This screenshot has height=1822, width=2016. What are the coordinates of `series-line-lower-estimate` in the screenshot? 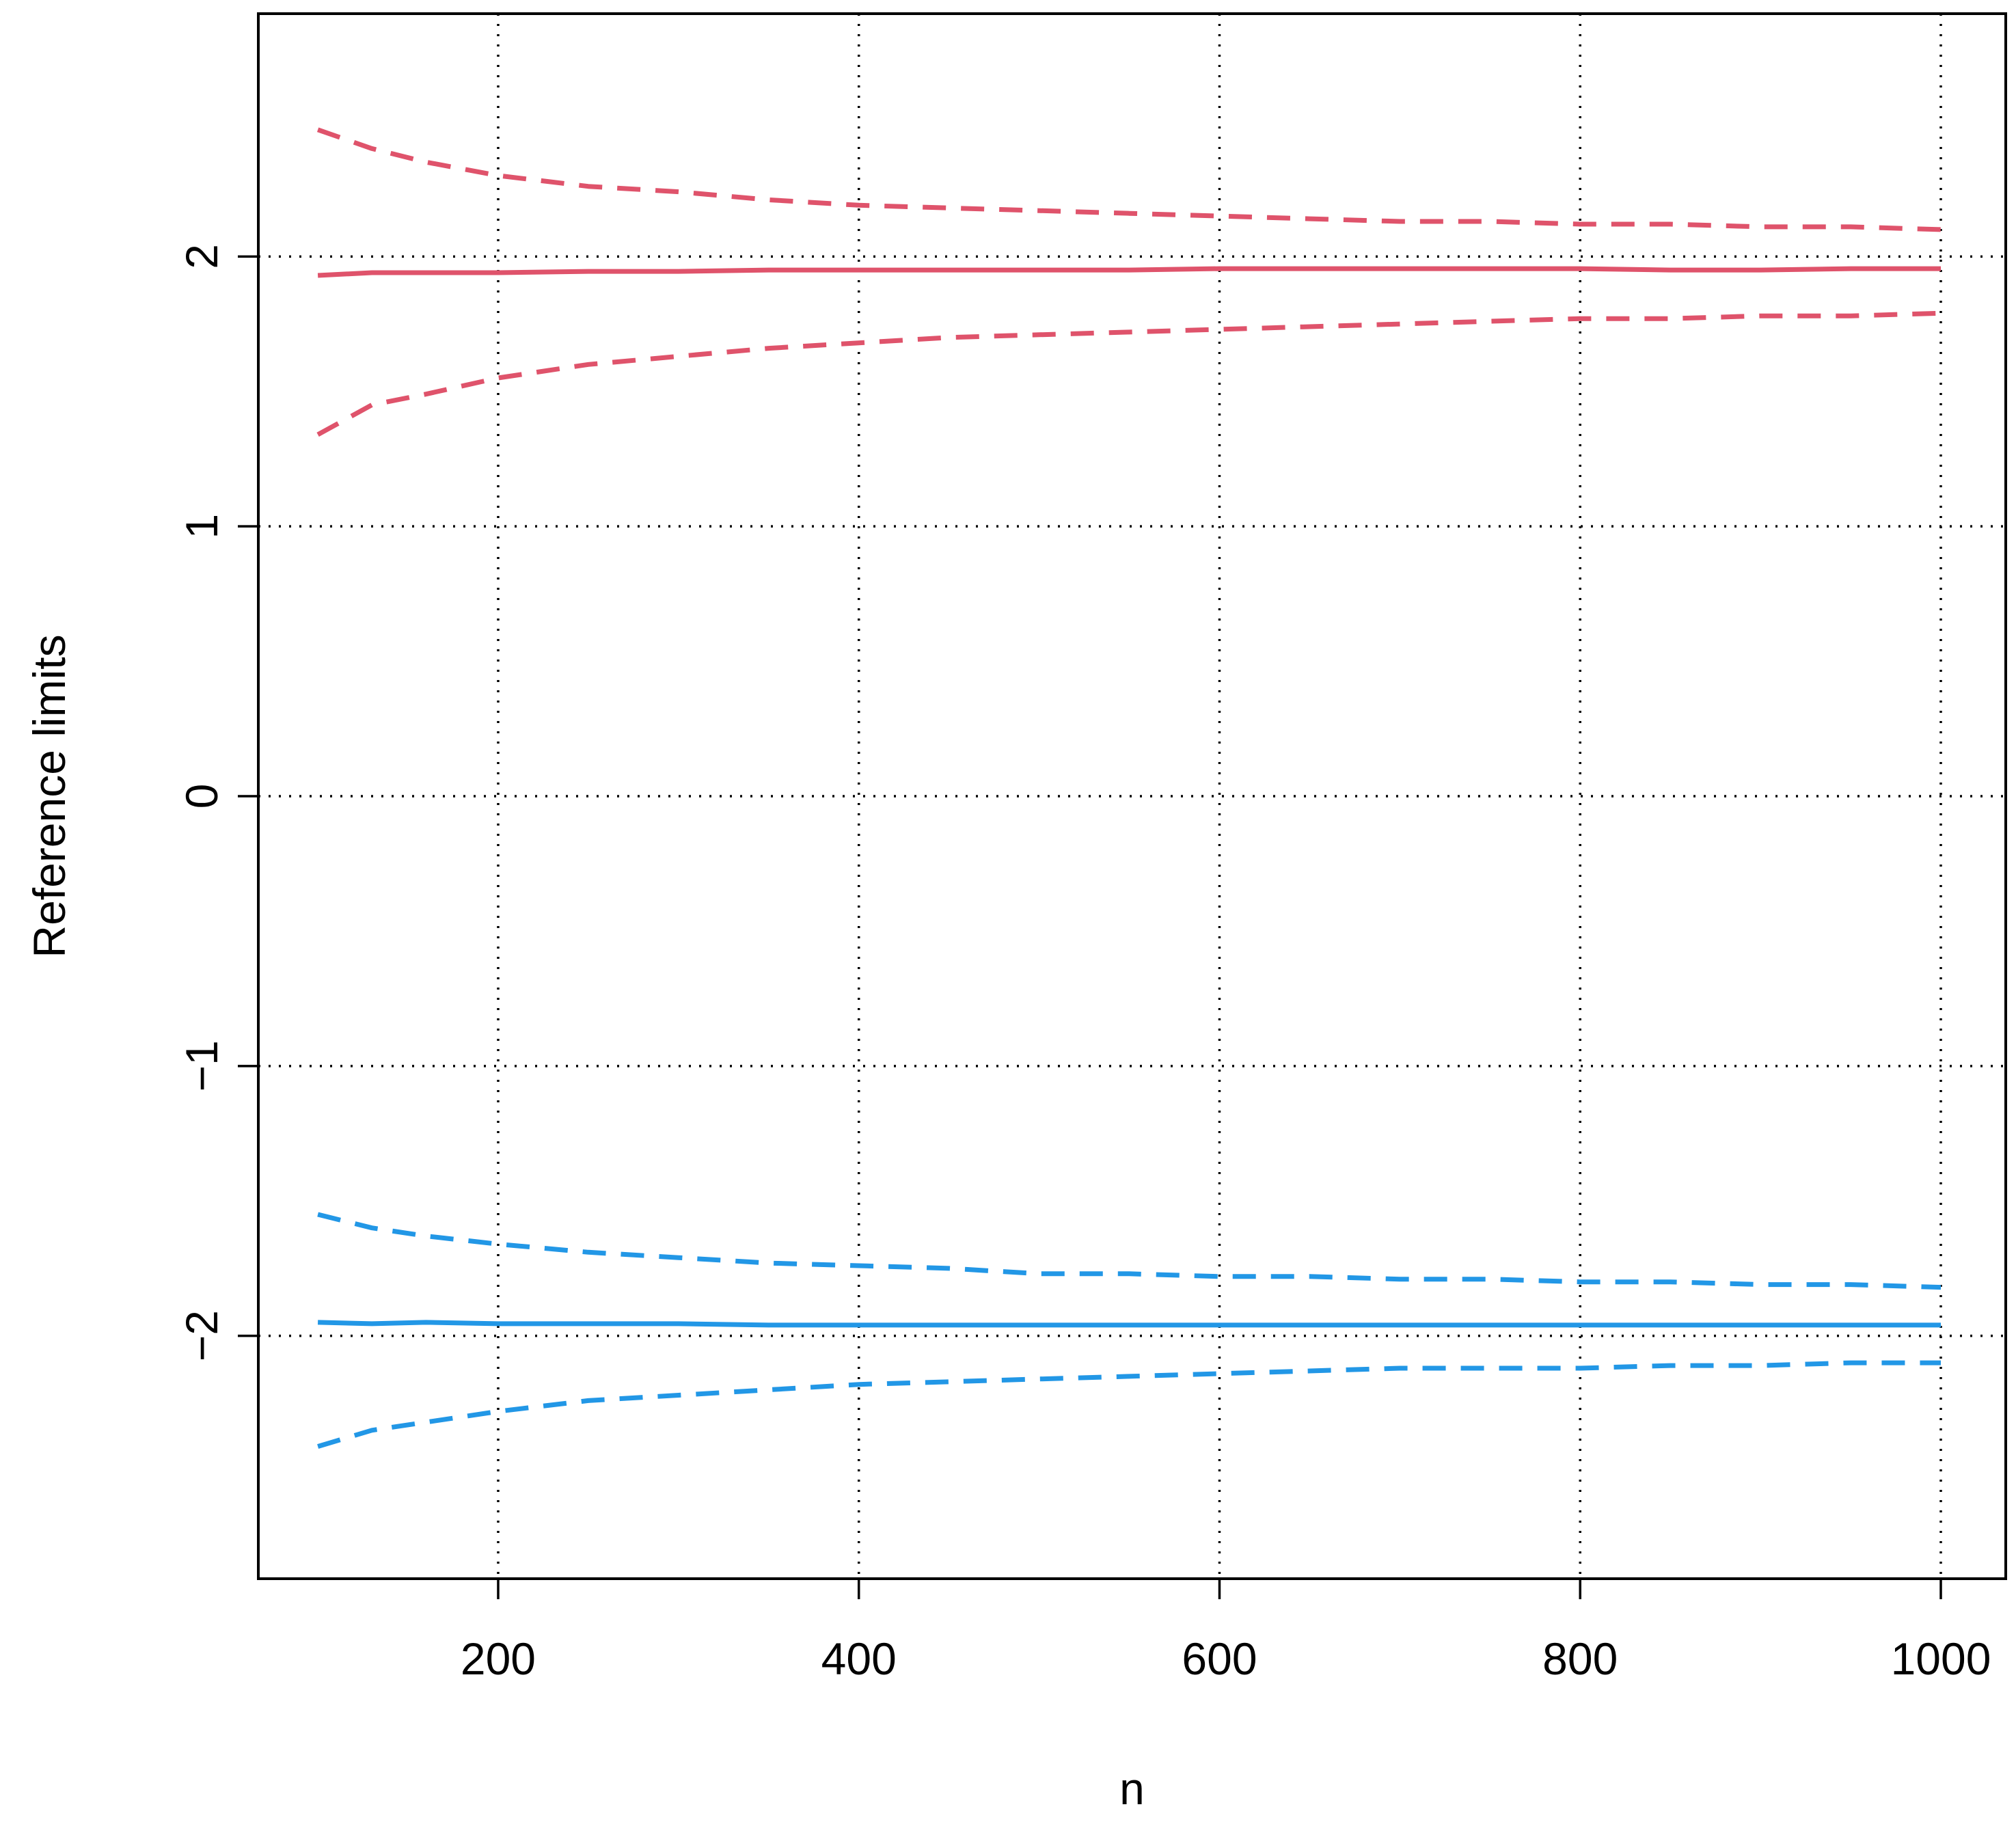 It's located at (1129, 1324).